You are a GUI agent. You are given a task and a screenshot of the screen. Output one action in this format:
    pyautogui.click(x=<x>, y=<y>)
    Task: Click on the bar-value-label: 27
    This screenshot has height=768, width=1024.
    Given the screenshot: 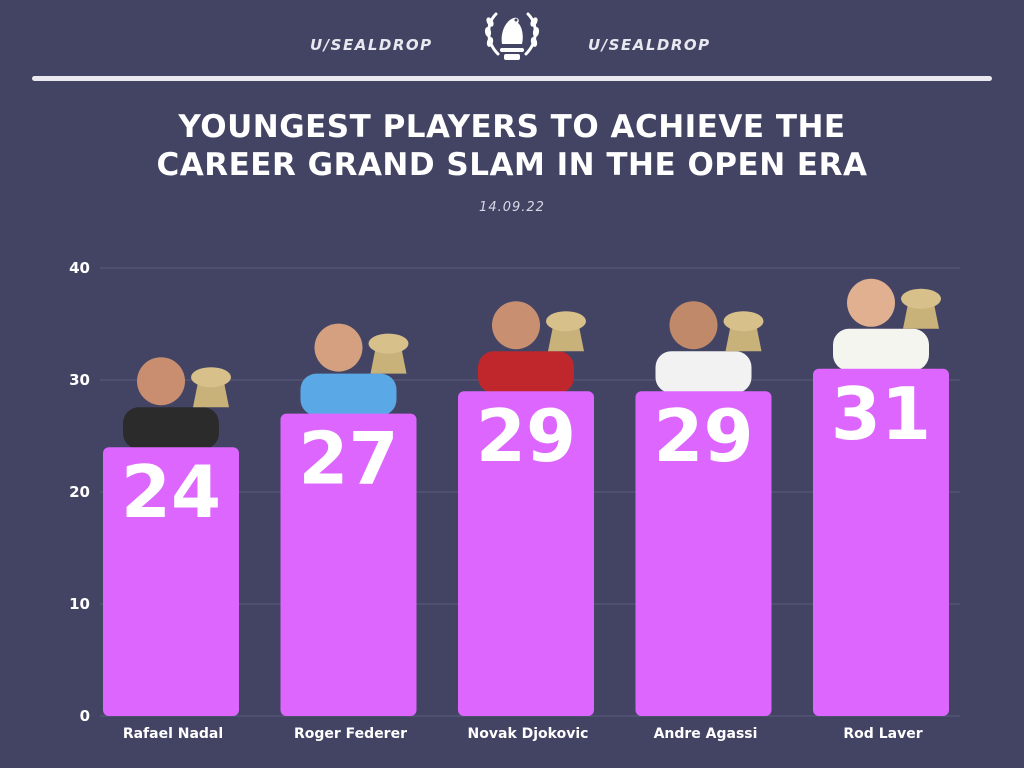 What is the action you would take?
    pyautogui.click(x=348, y=459)
    